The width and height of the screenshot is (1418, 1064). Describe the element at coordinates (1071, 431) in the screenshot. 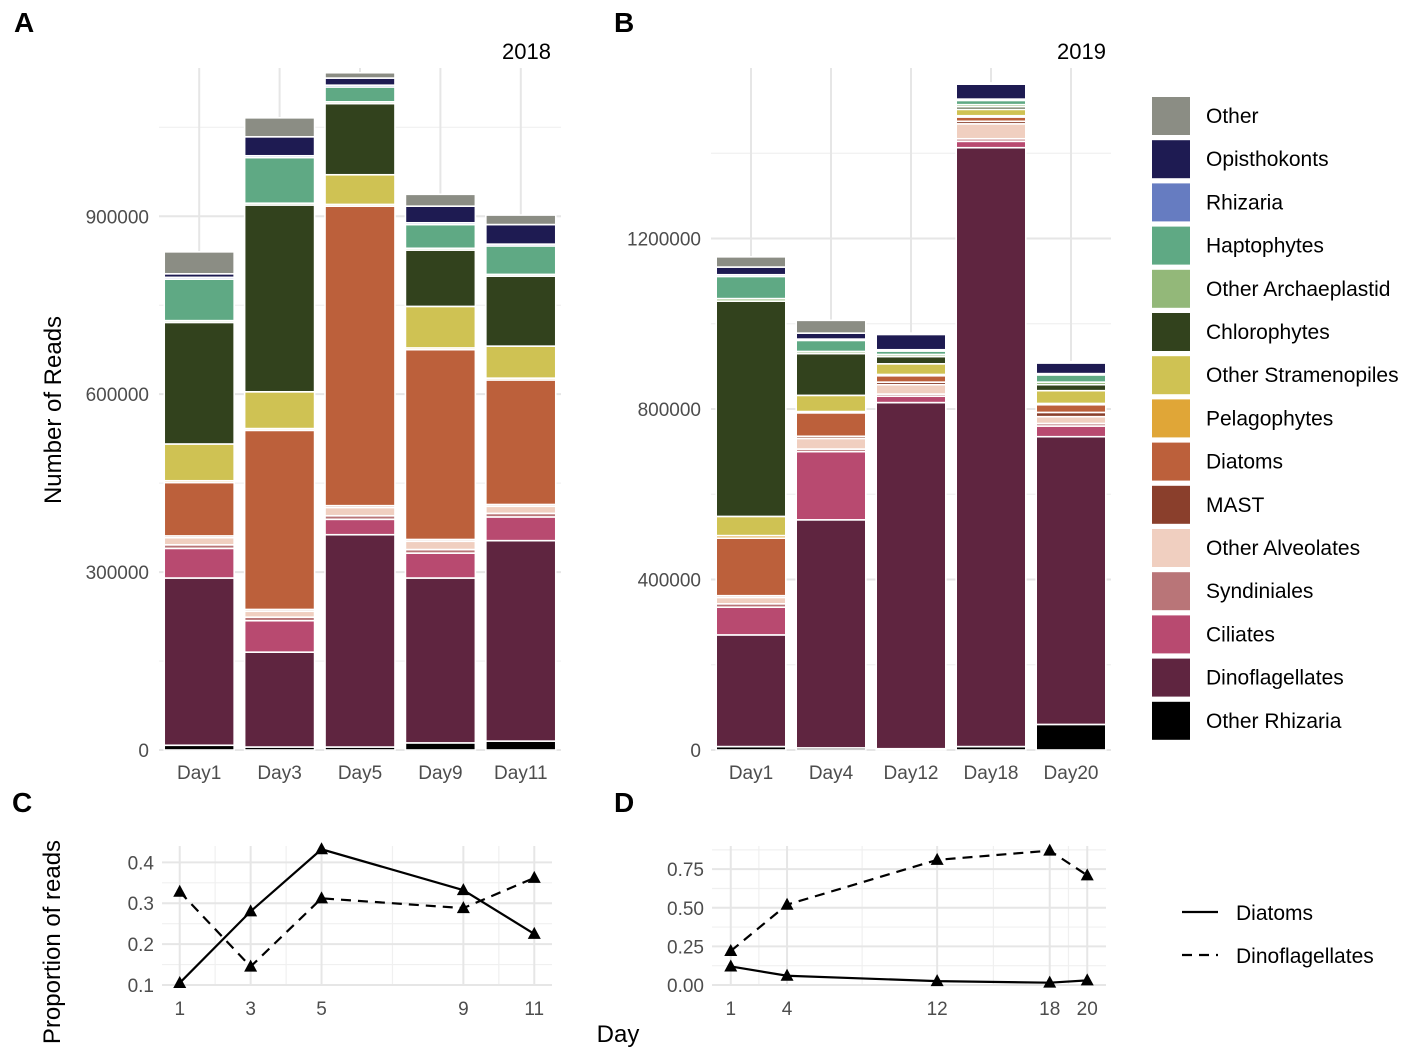

I see `bar-segment-day20-ciliates` at that location.